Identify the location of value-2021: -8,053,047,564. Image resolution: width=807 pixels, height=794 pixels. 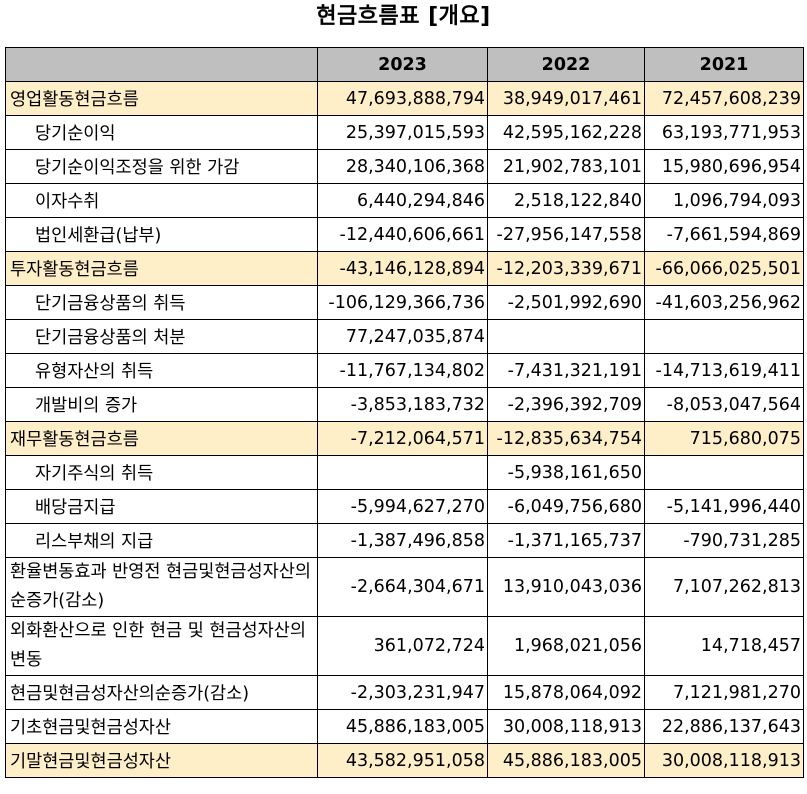
(724, 404).